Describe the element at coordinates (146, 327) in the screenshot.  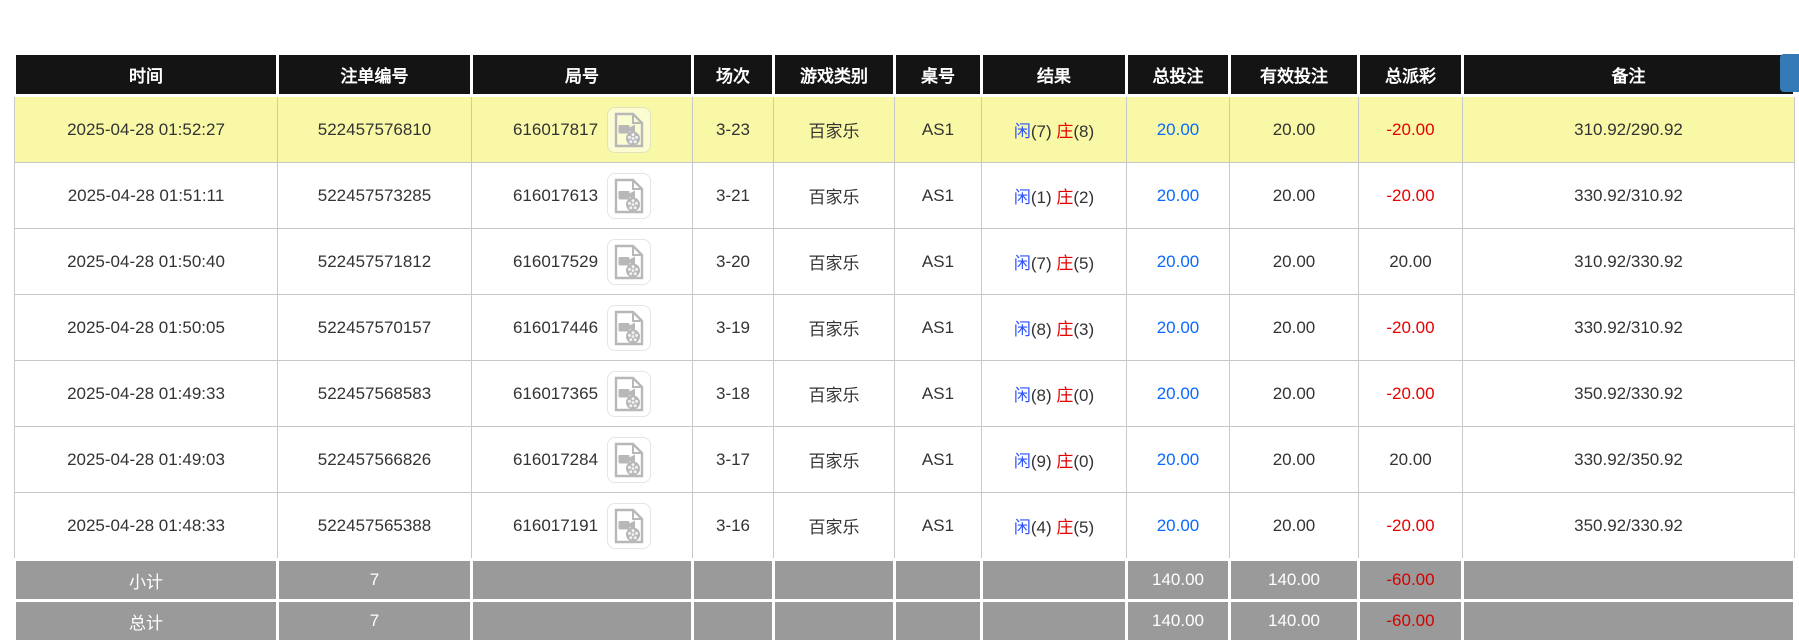
I see `cell-time: 2025-04-28 01:50:05` at that location.